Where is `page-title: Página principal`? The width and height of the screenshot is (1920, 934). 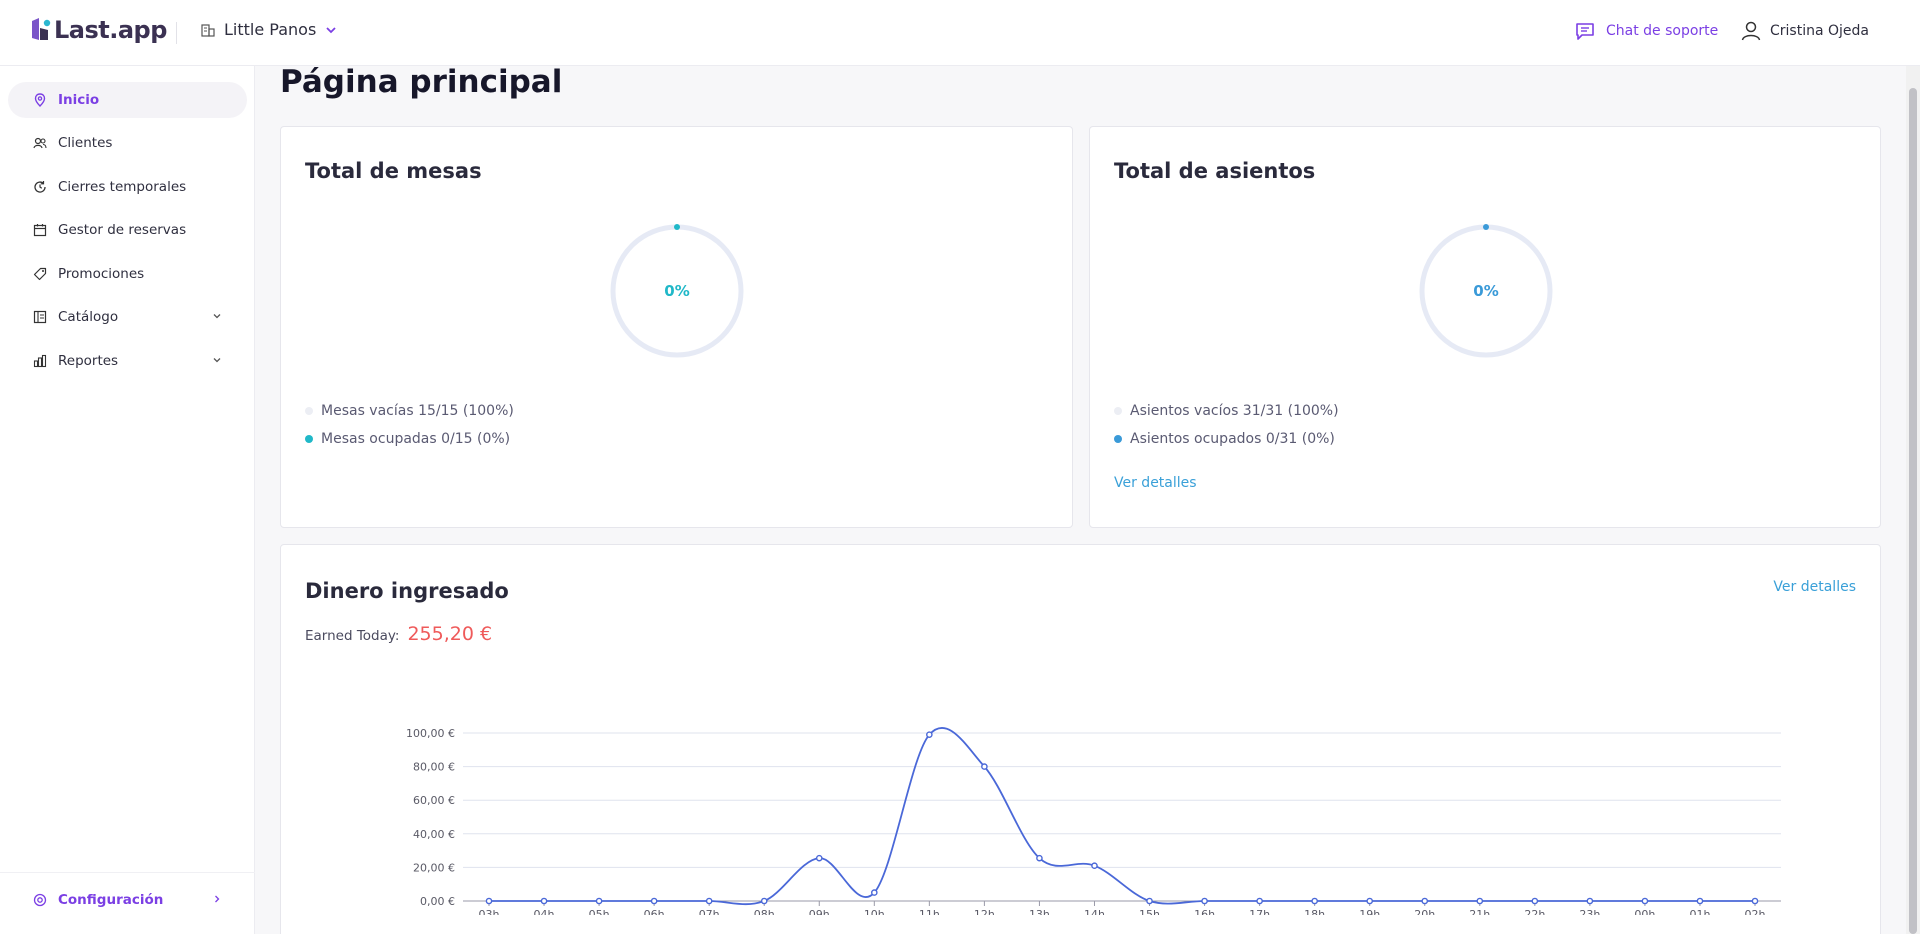 page-title: Página principal is located at coordinates (421, 82).